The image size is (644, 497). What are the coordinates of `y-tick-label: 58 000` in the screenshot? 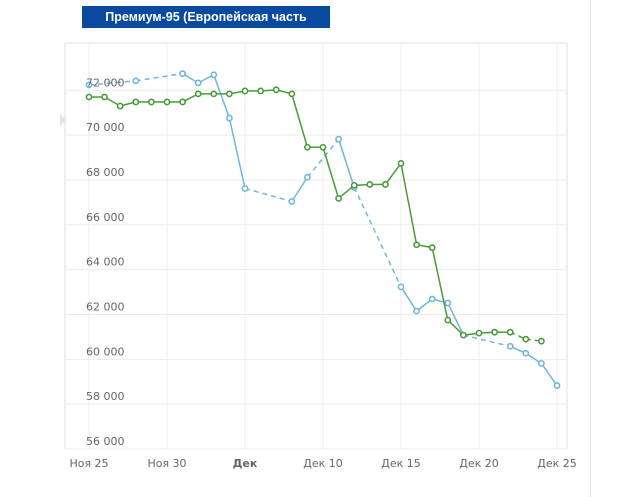 It's located at (105, 396).